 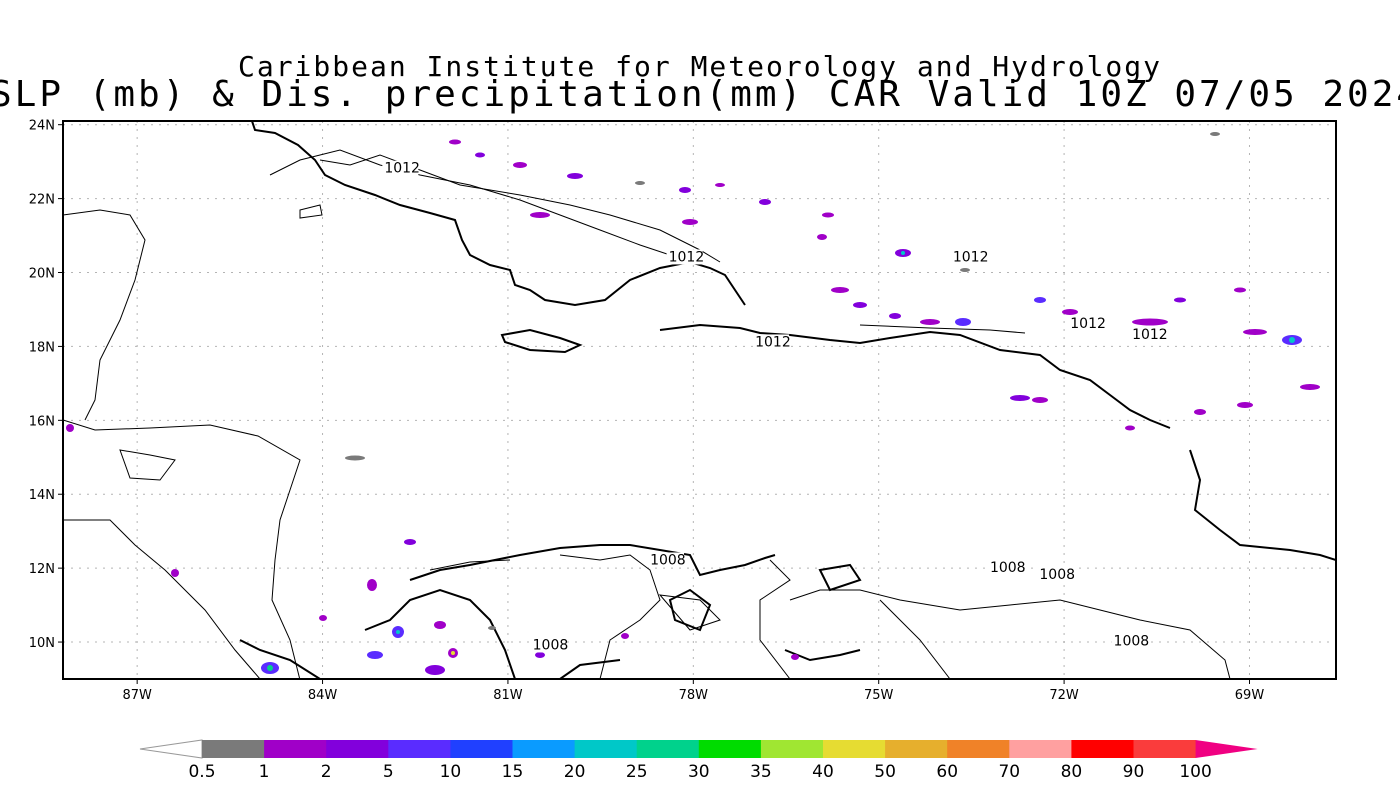 I want to click on colorbar-label: 70, so click(x=1009, y=772).